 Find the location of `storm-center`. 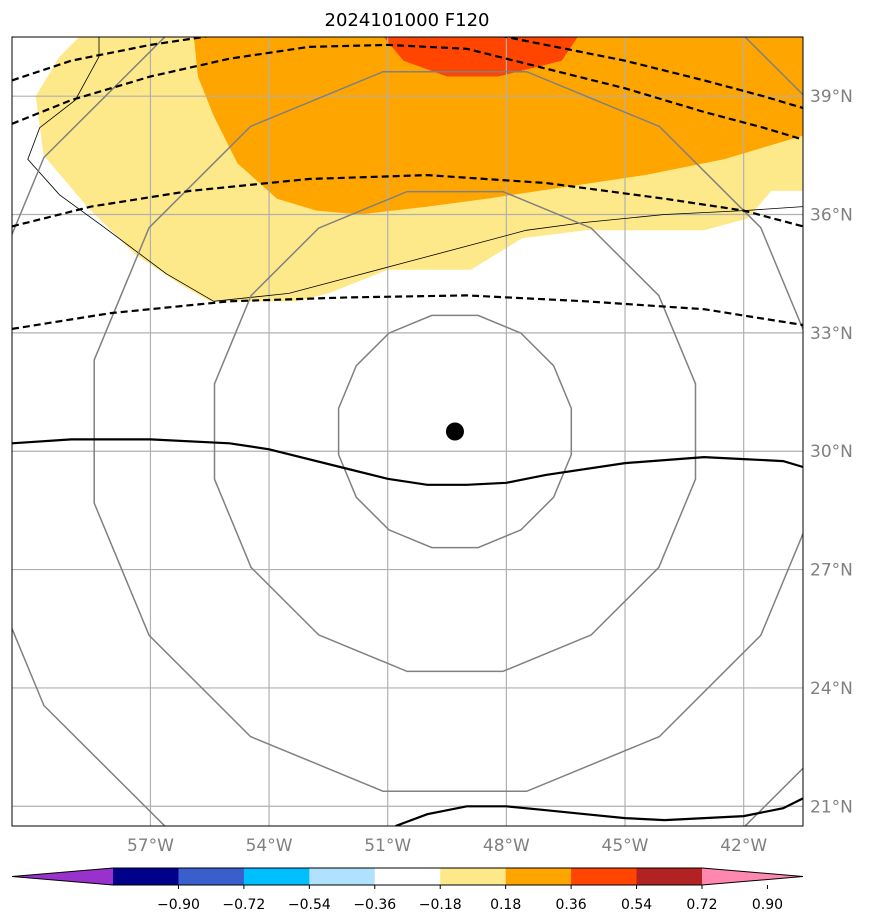

storm-center is located at coordinates (454, 431).